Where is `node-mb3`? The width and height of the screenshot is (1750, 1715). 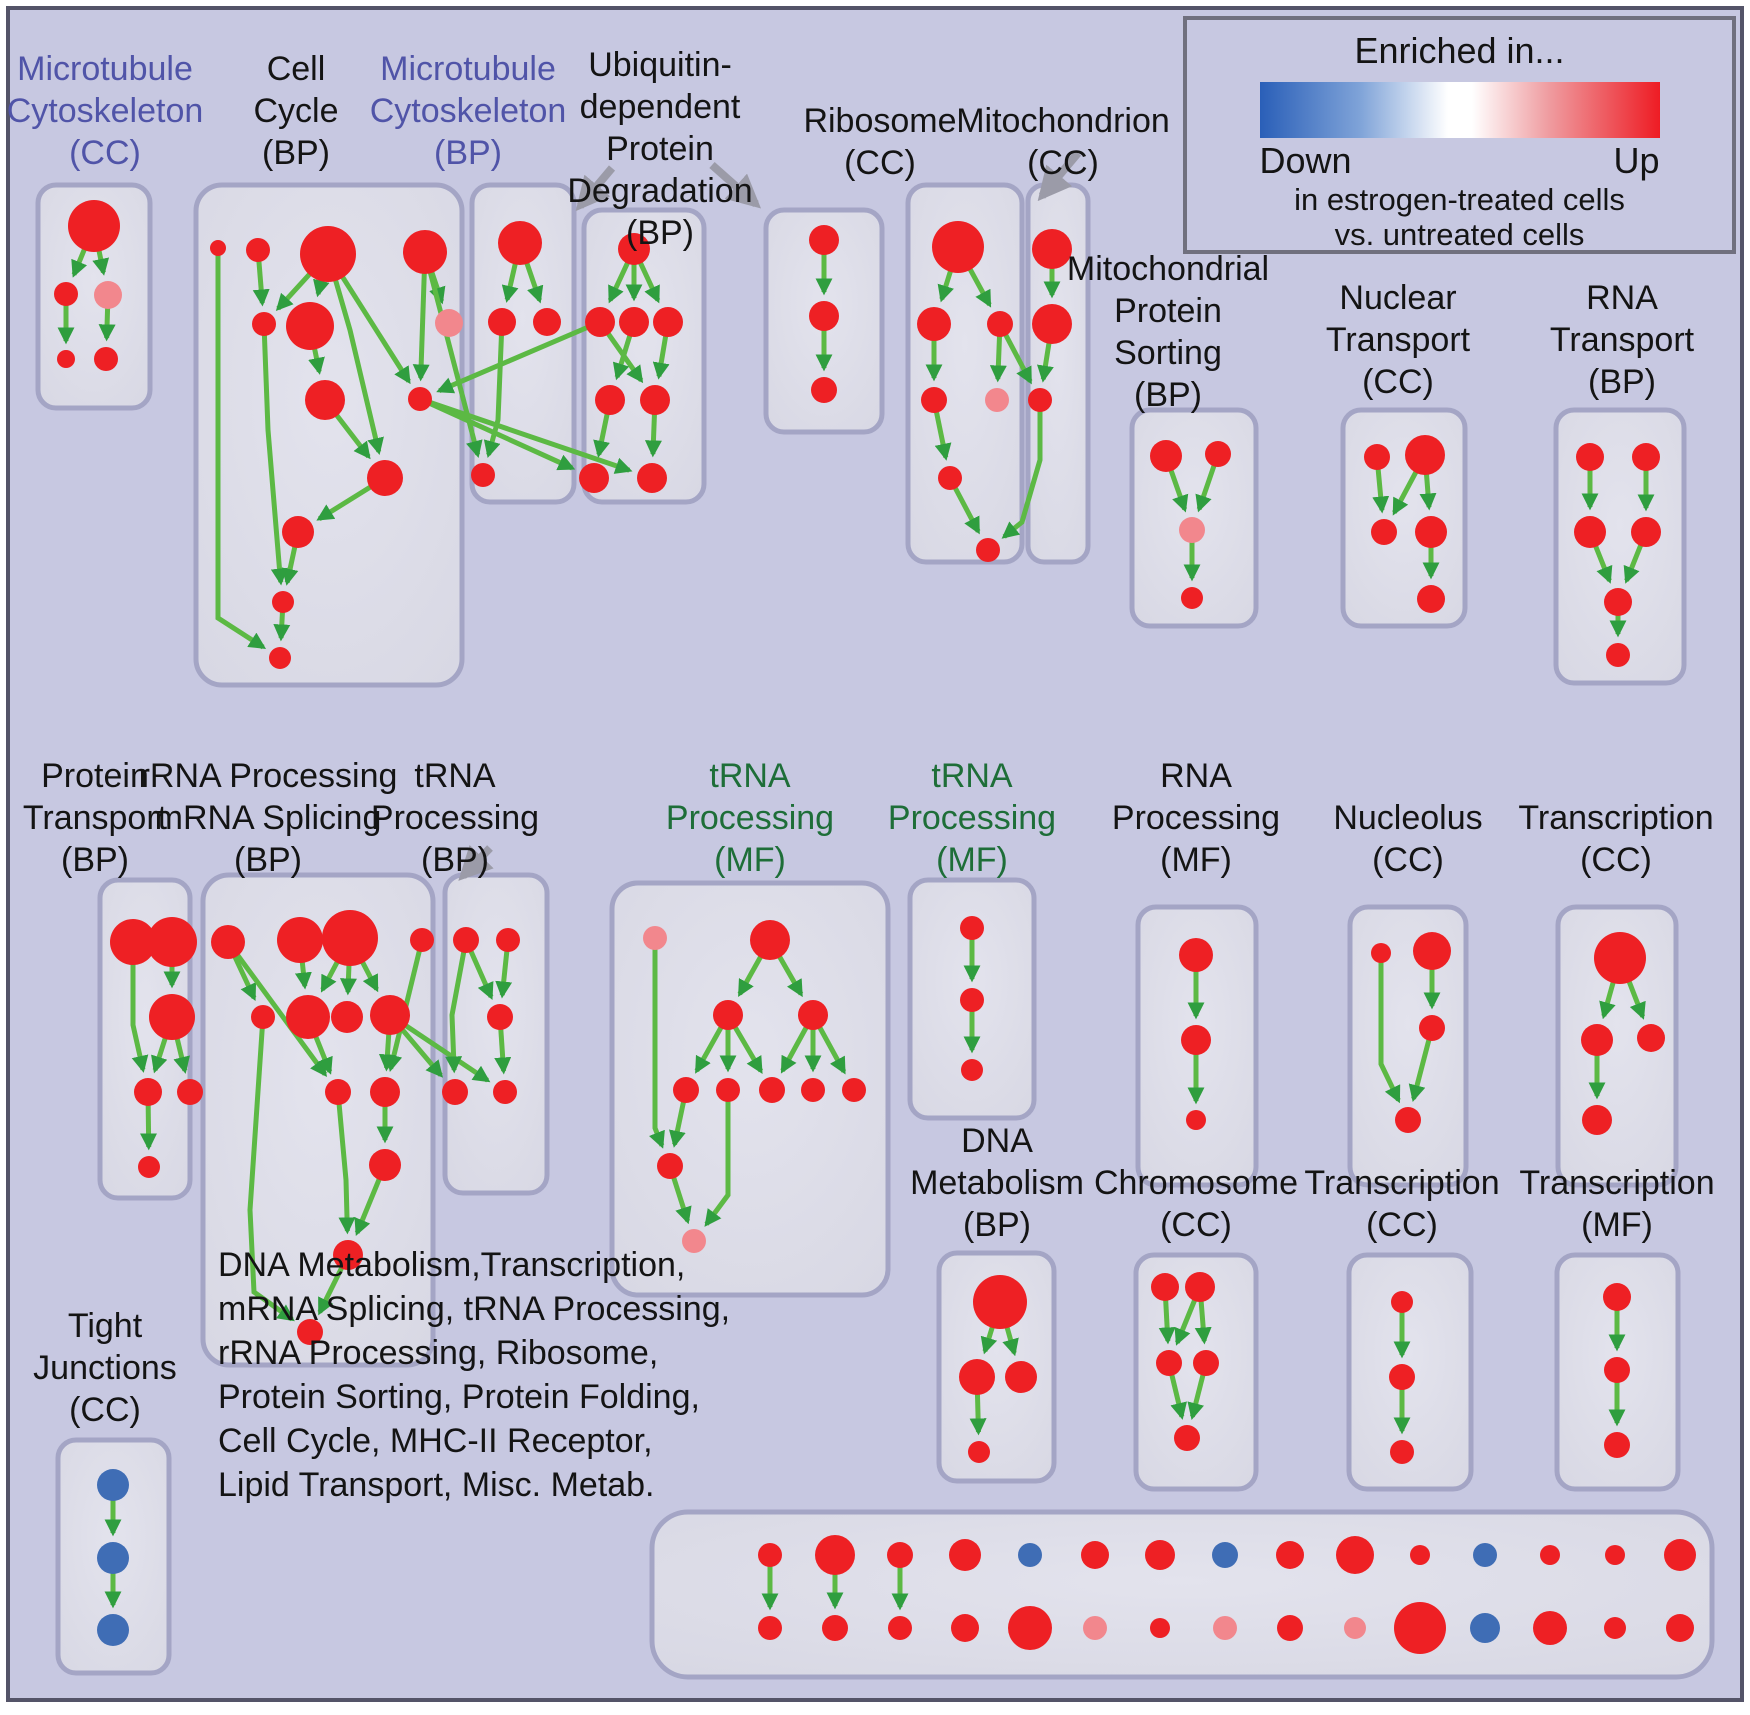 node-mb3 is located at coordinates (547, 322).